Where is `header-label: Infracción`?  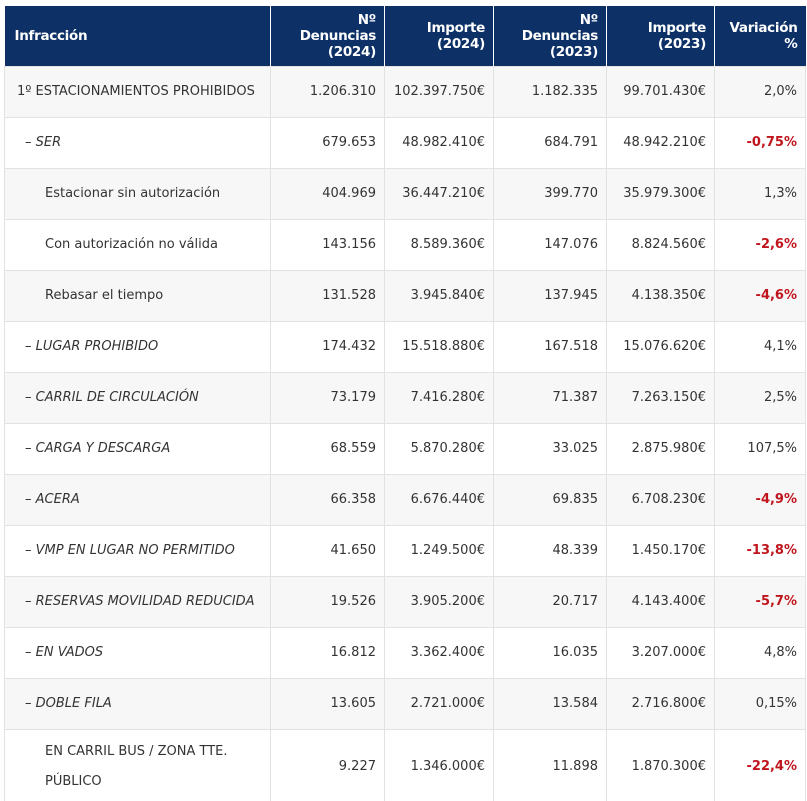
header-label: Infracción is located at coordinates (51, 35).